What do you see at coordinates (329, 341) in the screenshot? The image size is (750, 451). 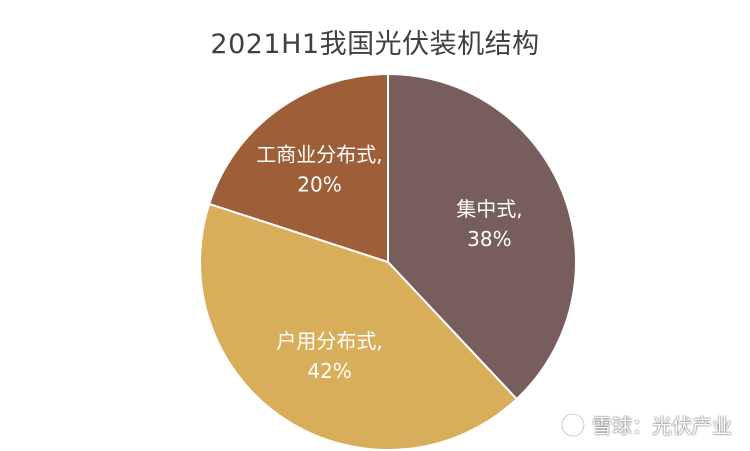 I see `slice-name-label-1: 户用分布式,` at bounding box center [329, 341].